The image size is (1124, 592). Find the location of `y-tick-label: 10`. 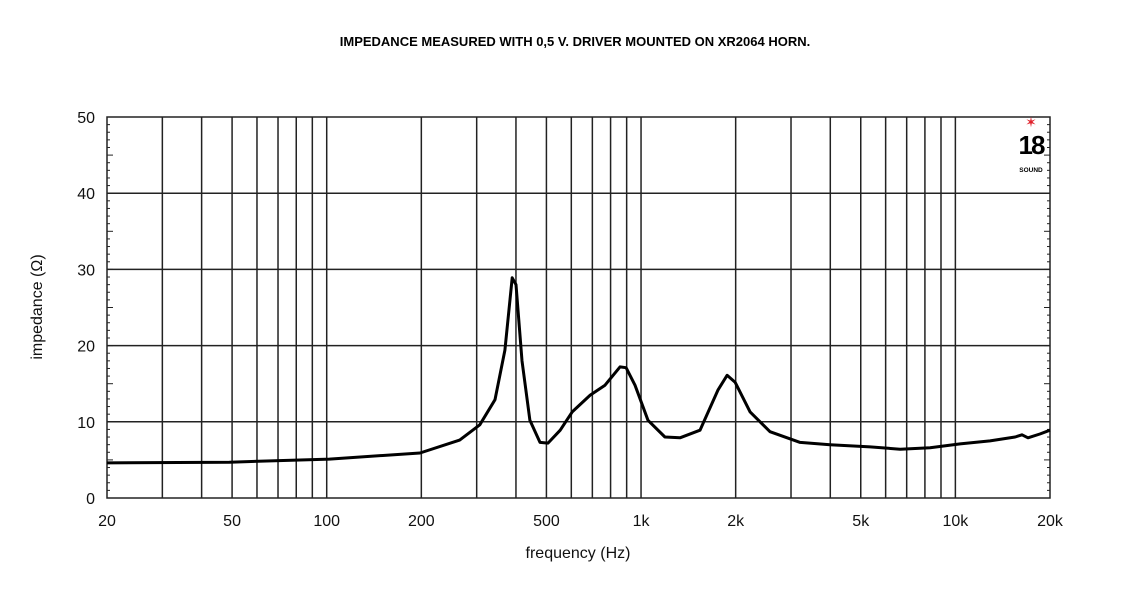

y-tick-label: 10 is located at coordinates (86, 423).